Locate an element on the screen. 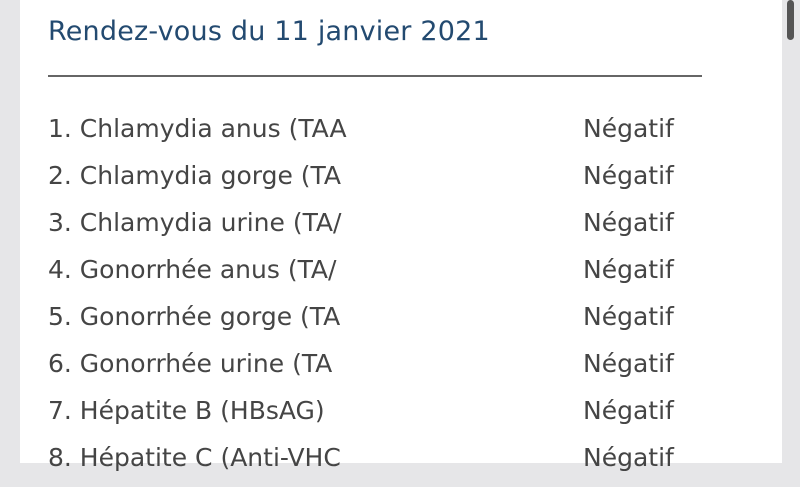  test-result-row: 6. Gonorrhée urine (TA Négatif is located at coordinates (378, 371).